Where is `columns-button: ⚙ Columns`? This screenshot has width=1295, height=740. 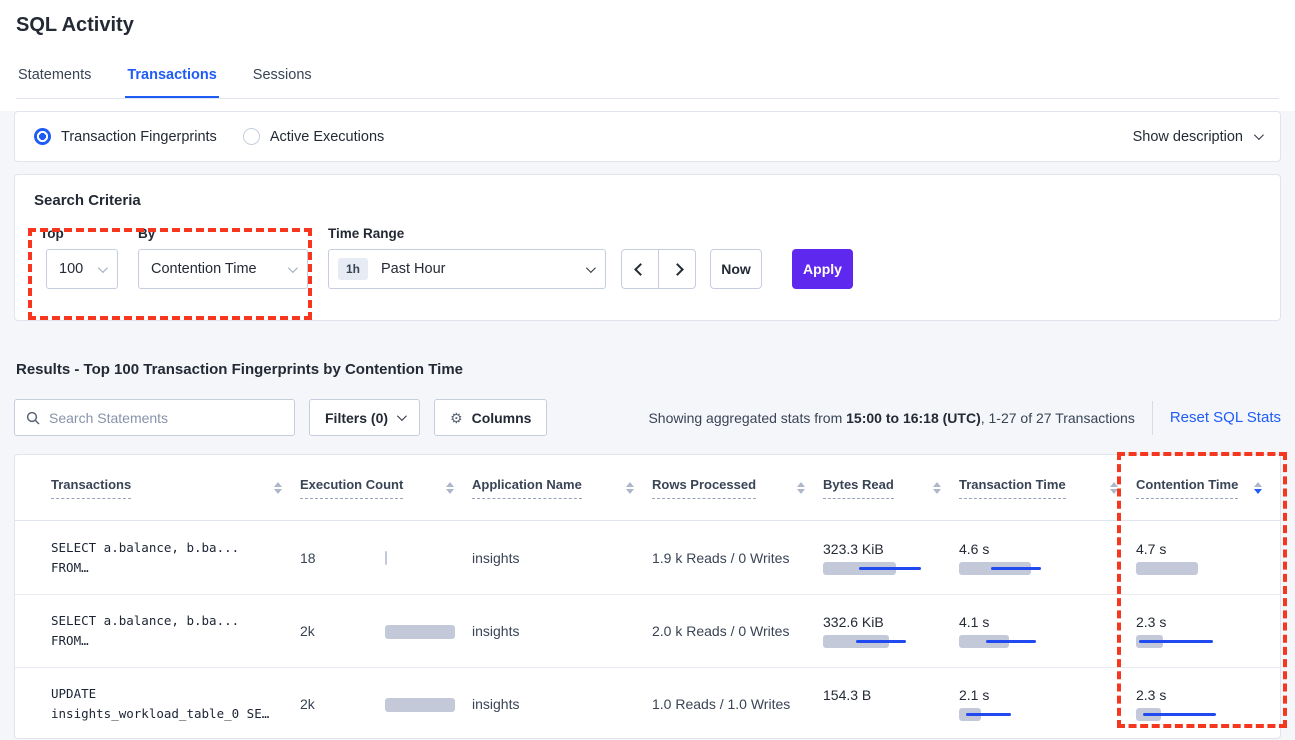
columns-button: ⚙ Columns is located at coordinates (491, 417).